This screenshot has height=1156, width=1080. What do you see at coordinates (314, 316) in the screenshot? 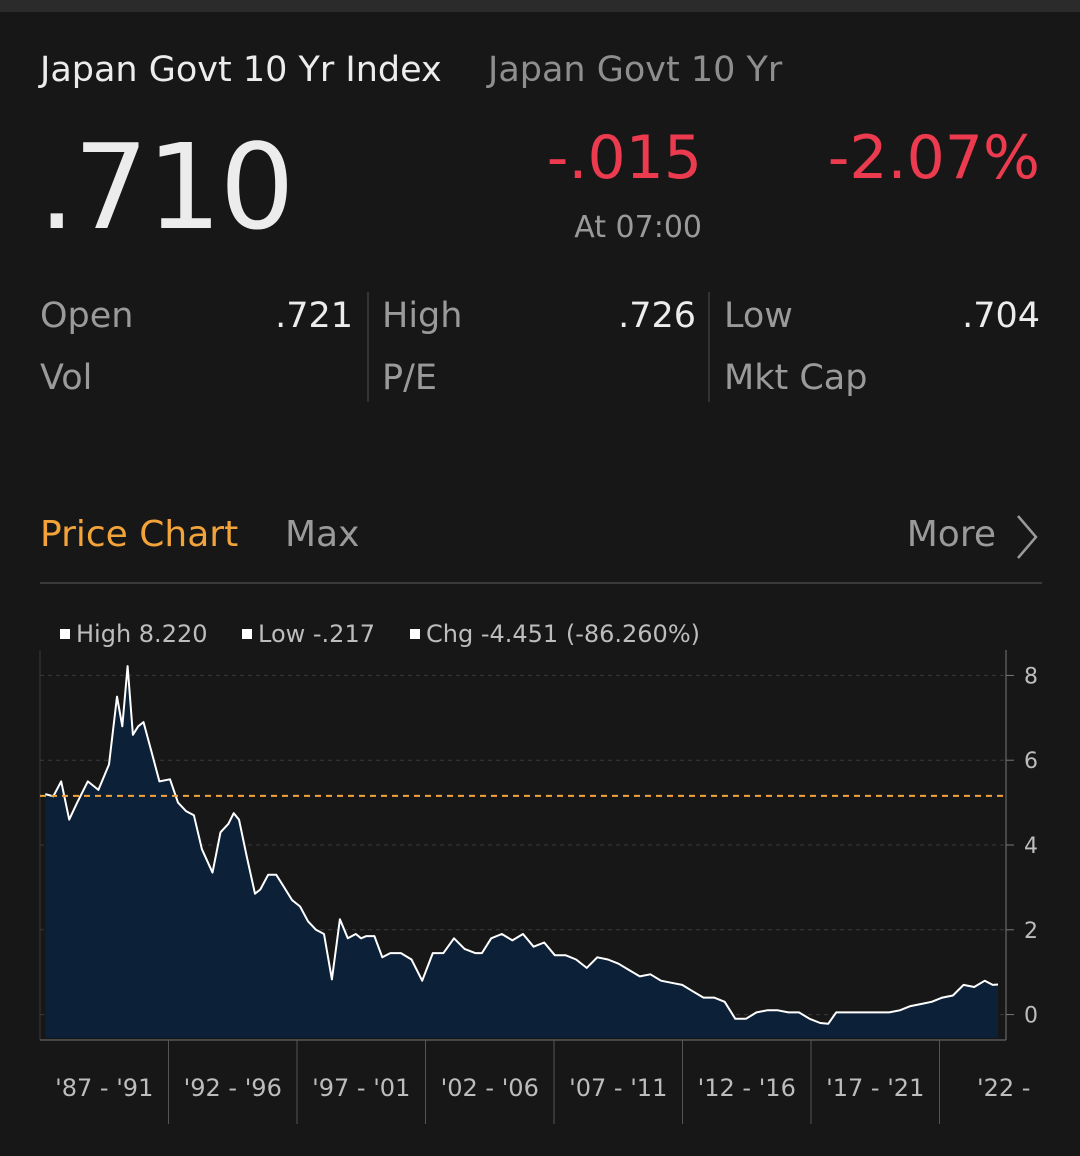
I see `open-value: .721` at bounding box center [314, 316].